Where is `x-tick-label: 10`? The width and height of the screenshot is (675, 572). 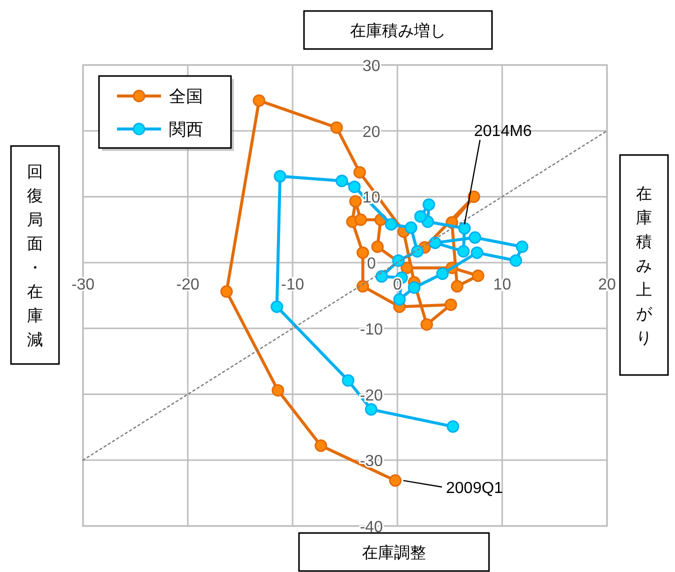
x-tick-label: 10 is located at coordinates (502, 285).